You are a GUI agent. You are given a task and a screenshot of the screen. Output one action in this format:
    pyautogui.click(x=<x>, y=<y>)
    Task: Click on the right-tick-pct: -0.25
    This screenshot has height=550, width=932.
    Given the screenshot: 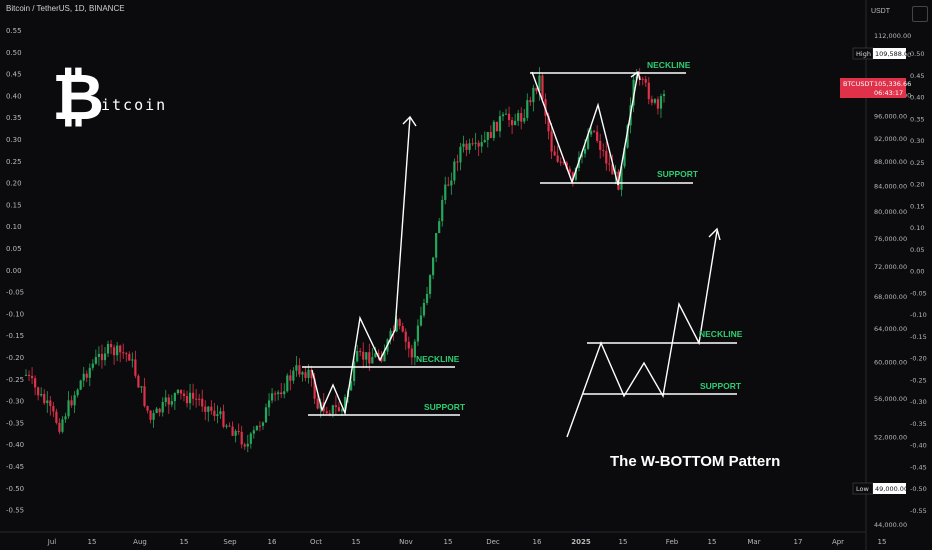 What is the action you would take?
    pyautogui.click(x=918, y=380)
    